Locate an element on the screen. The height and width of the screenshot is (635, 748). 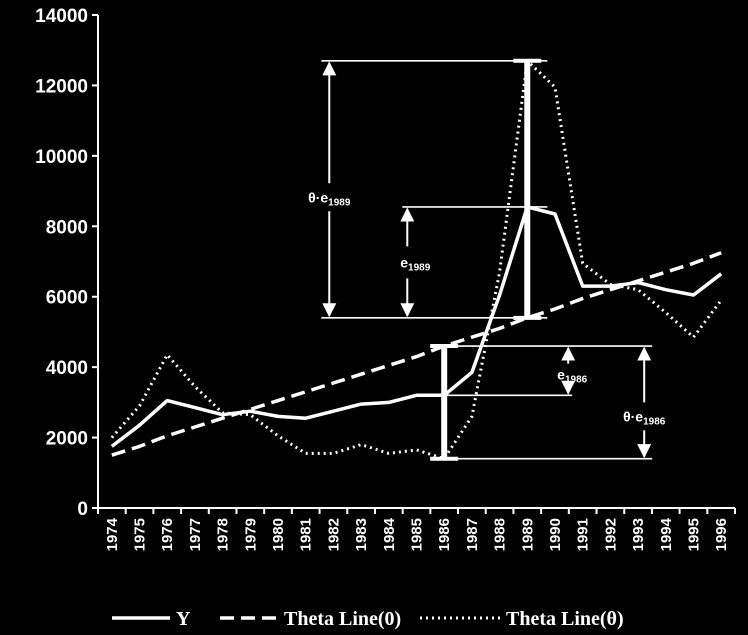
label-theta-e1989-base: θ·e is located at coordinates (318, 197).